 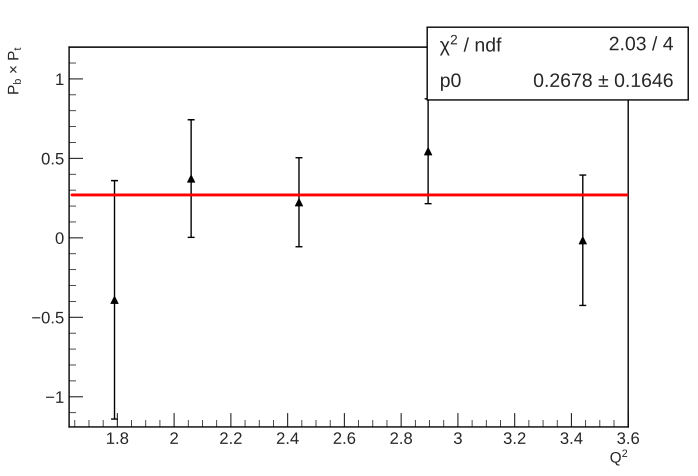 I want to click on x-axis-title: Q$^{2}$, so click(x=619, y=457).